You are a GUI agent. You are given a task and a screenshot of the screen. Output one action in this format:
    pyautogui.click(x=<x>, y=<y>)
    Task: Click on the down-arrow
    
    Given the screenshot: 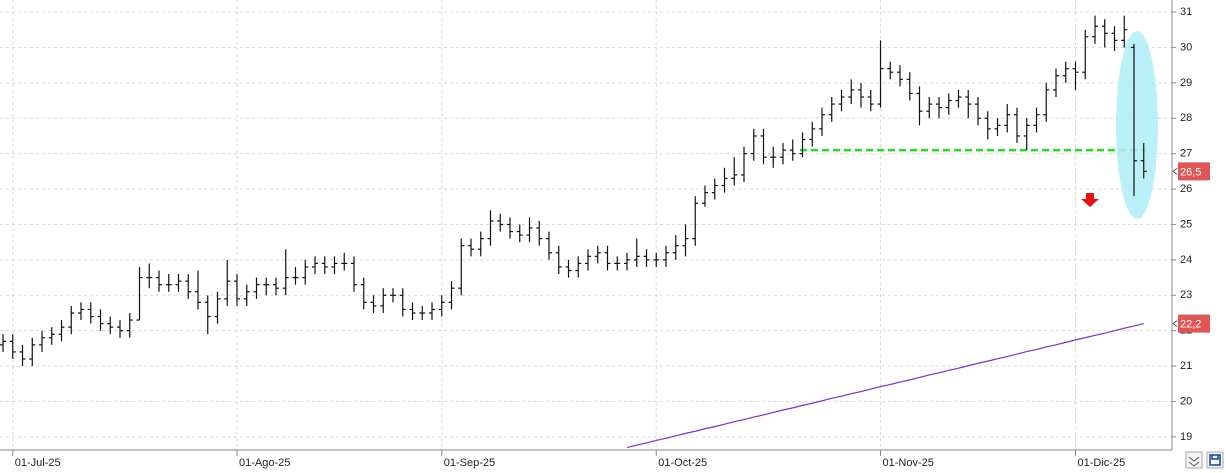 What is the action you would take?
    pyautogui.click(x=1090, y=200)
    